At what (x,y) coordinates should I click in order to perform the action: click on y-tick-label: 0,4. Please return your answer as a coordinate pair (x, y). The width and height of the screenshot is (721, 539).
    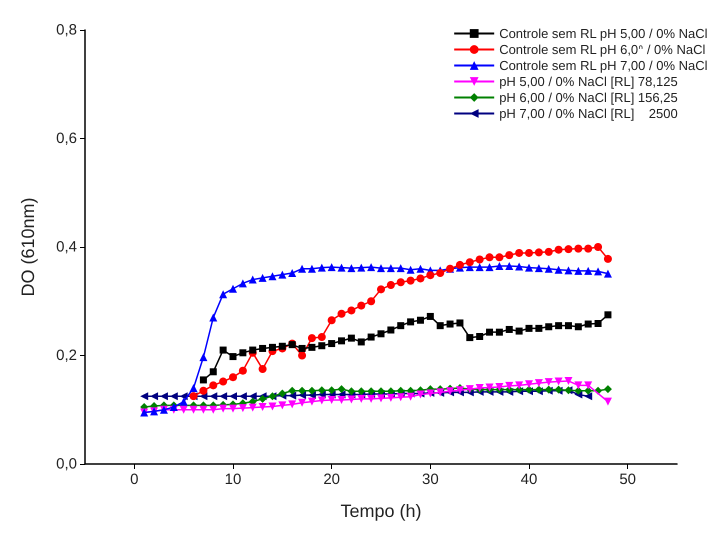
    Looking at the image, I should click on (66, 247).